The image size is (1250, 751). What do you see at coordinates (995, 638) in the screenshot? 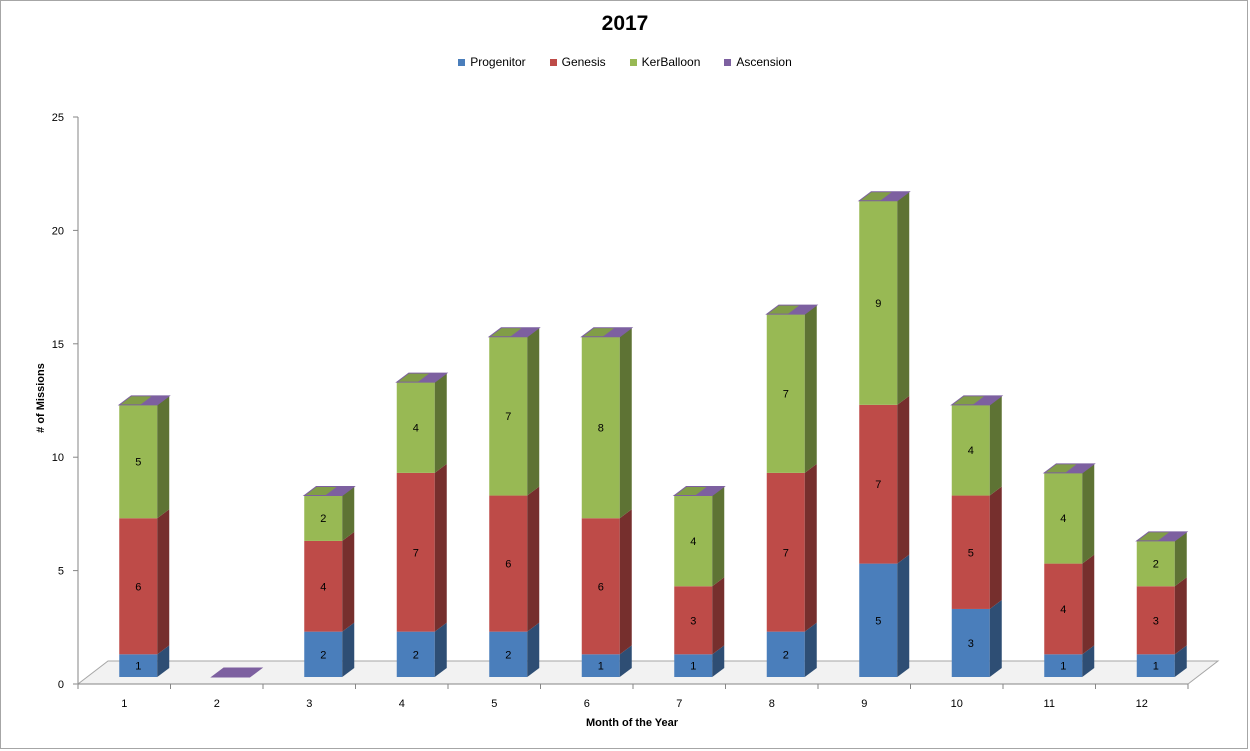
I see `bar-progenitor-10-side` at bounding box center [995, 638].